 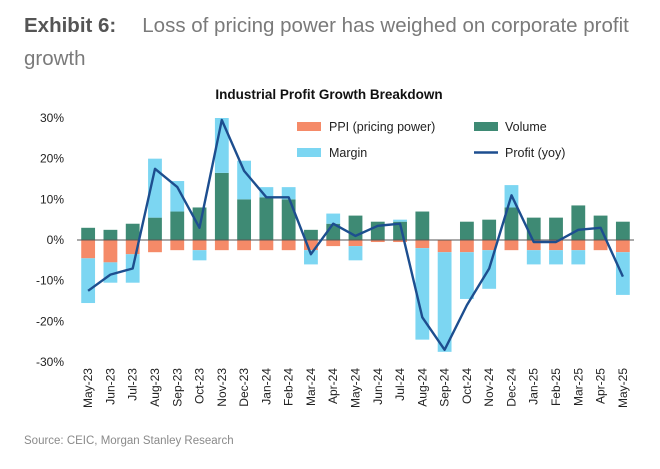 What do you see at coordinates (445, 387) in the screenshot?
I see `x-tick-label: Sep-24` at bounding box center [445, 387].